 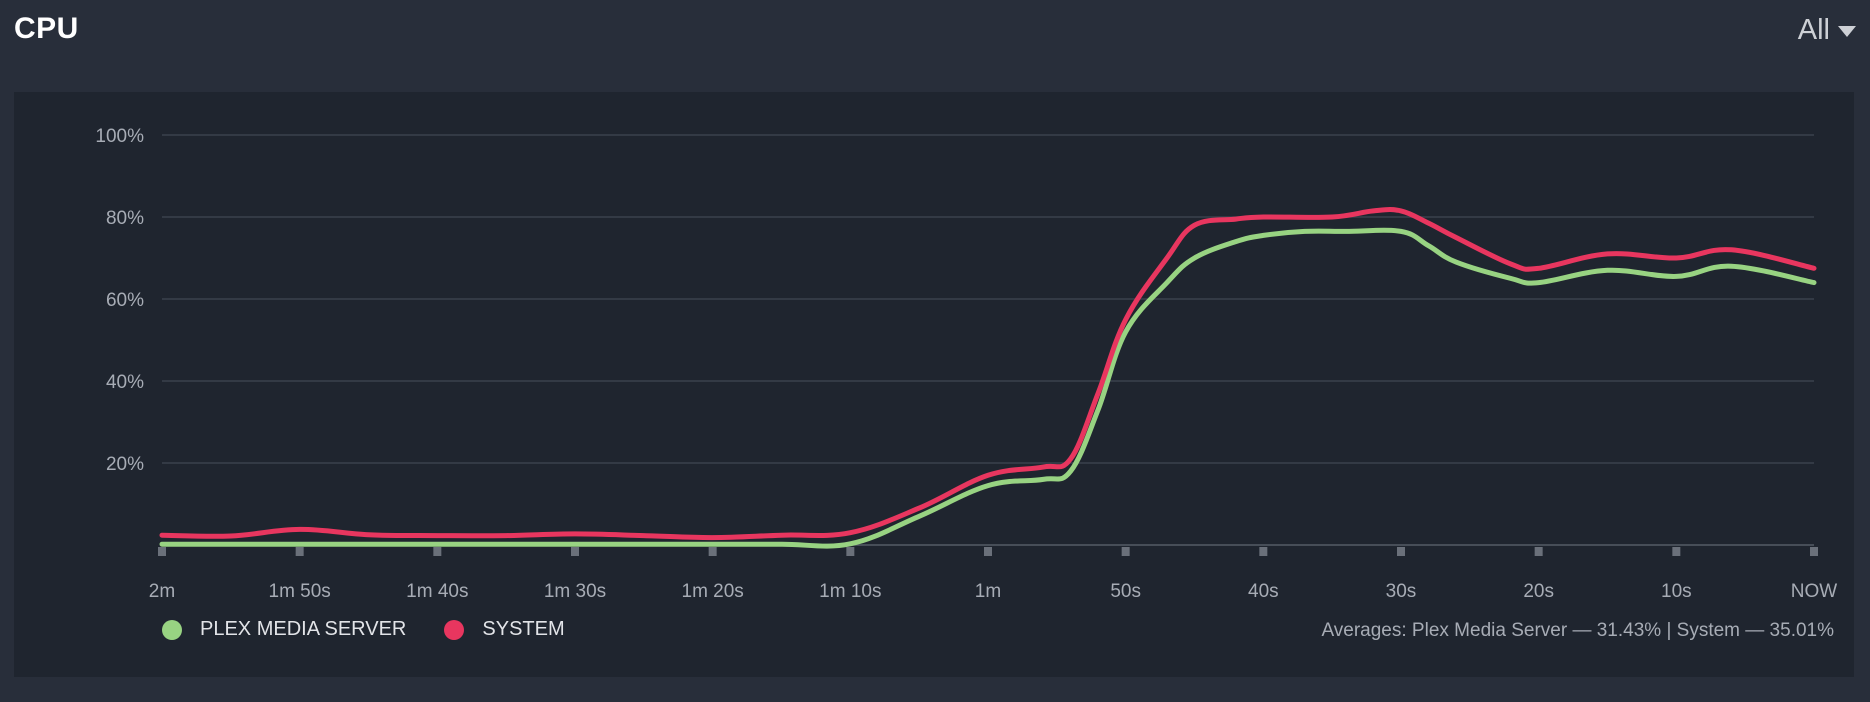 I want to click on caret-down-icon, so click(x=1847, y=31).